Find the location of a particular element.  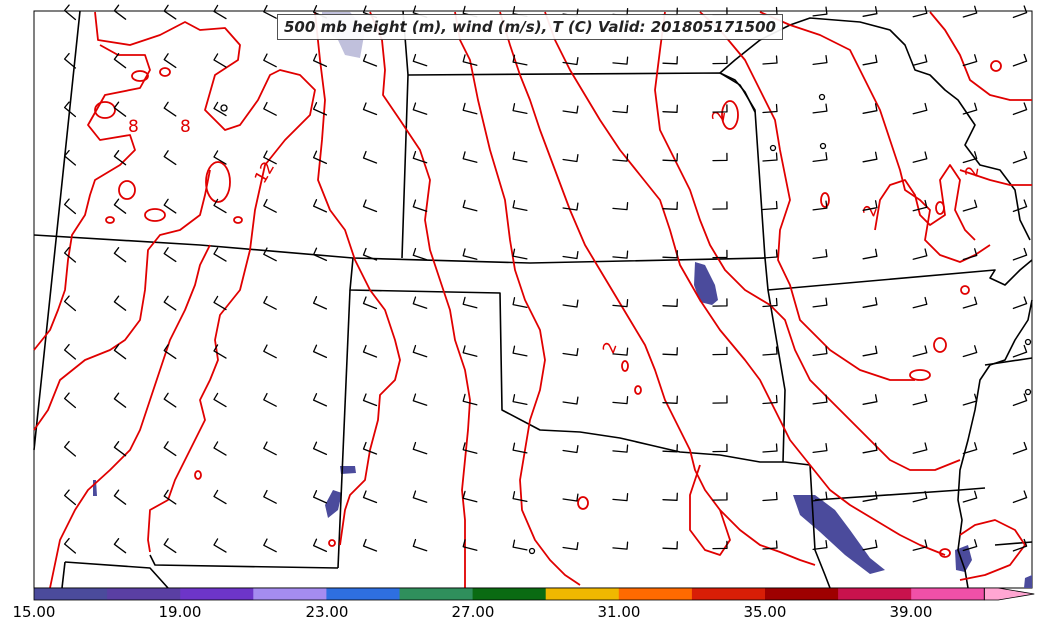

colorbar-tick-label: 19.00 is located at coordinates (180, 612).